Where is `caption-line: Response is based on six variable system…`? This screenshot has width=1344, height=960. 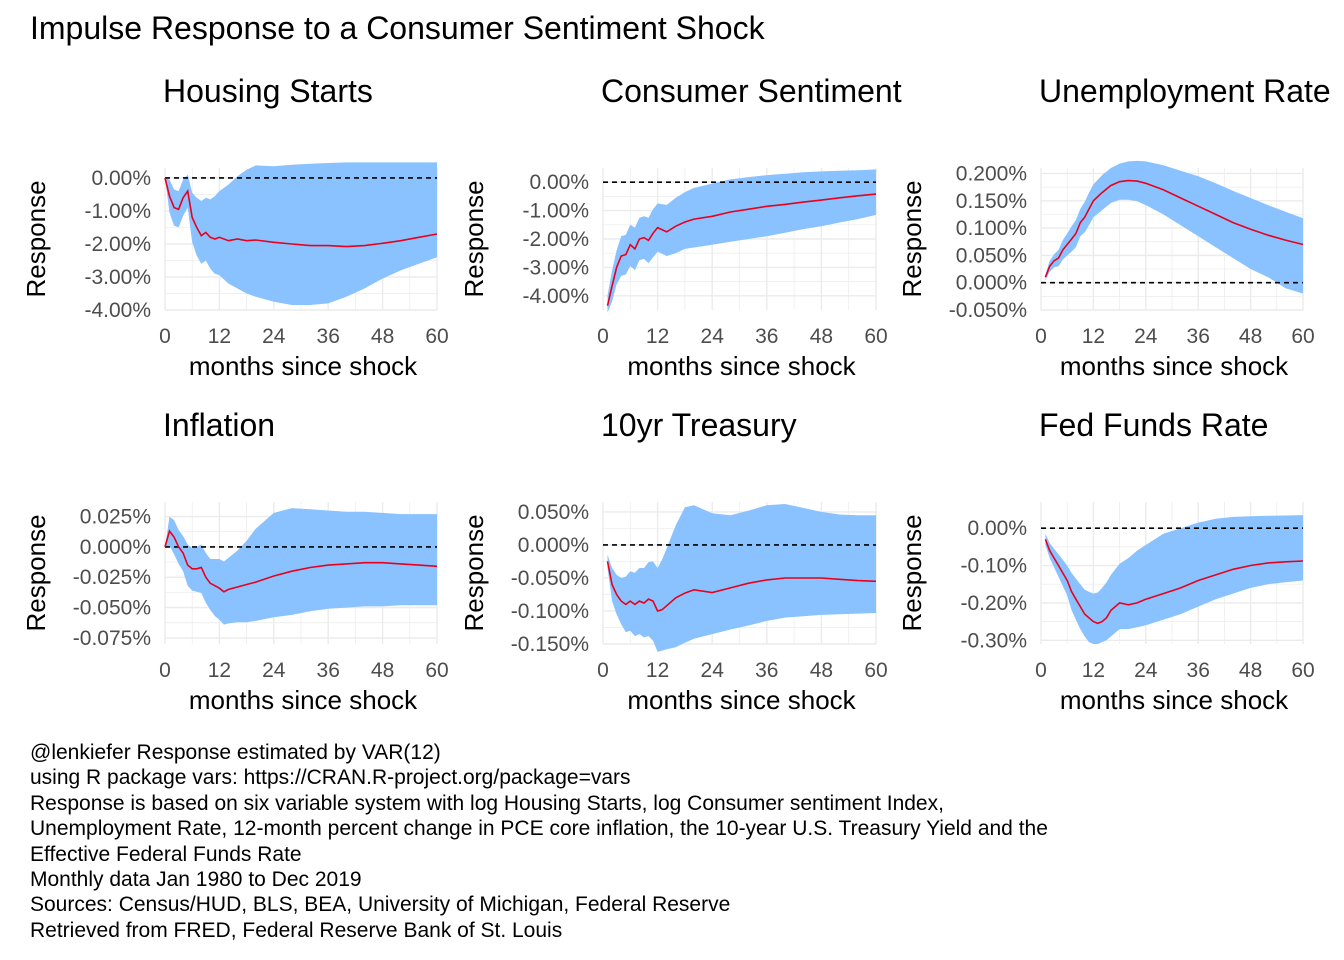
caption-line: Response is based on six variable system… is located at coordinates (487, 803).